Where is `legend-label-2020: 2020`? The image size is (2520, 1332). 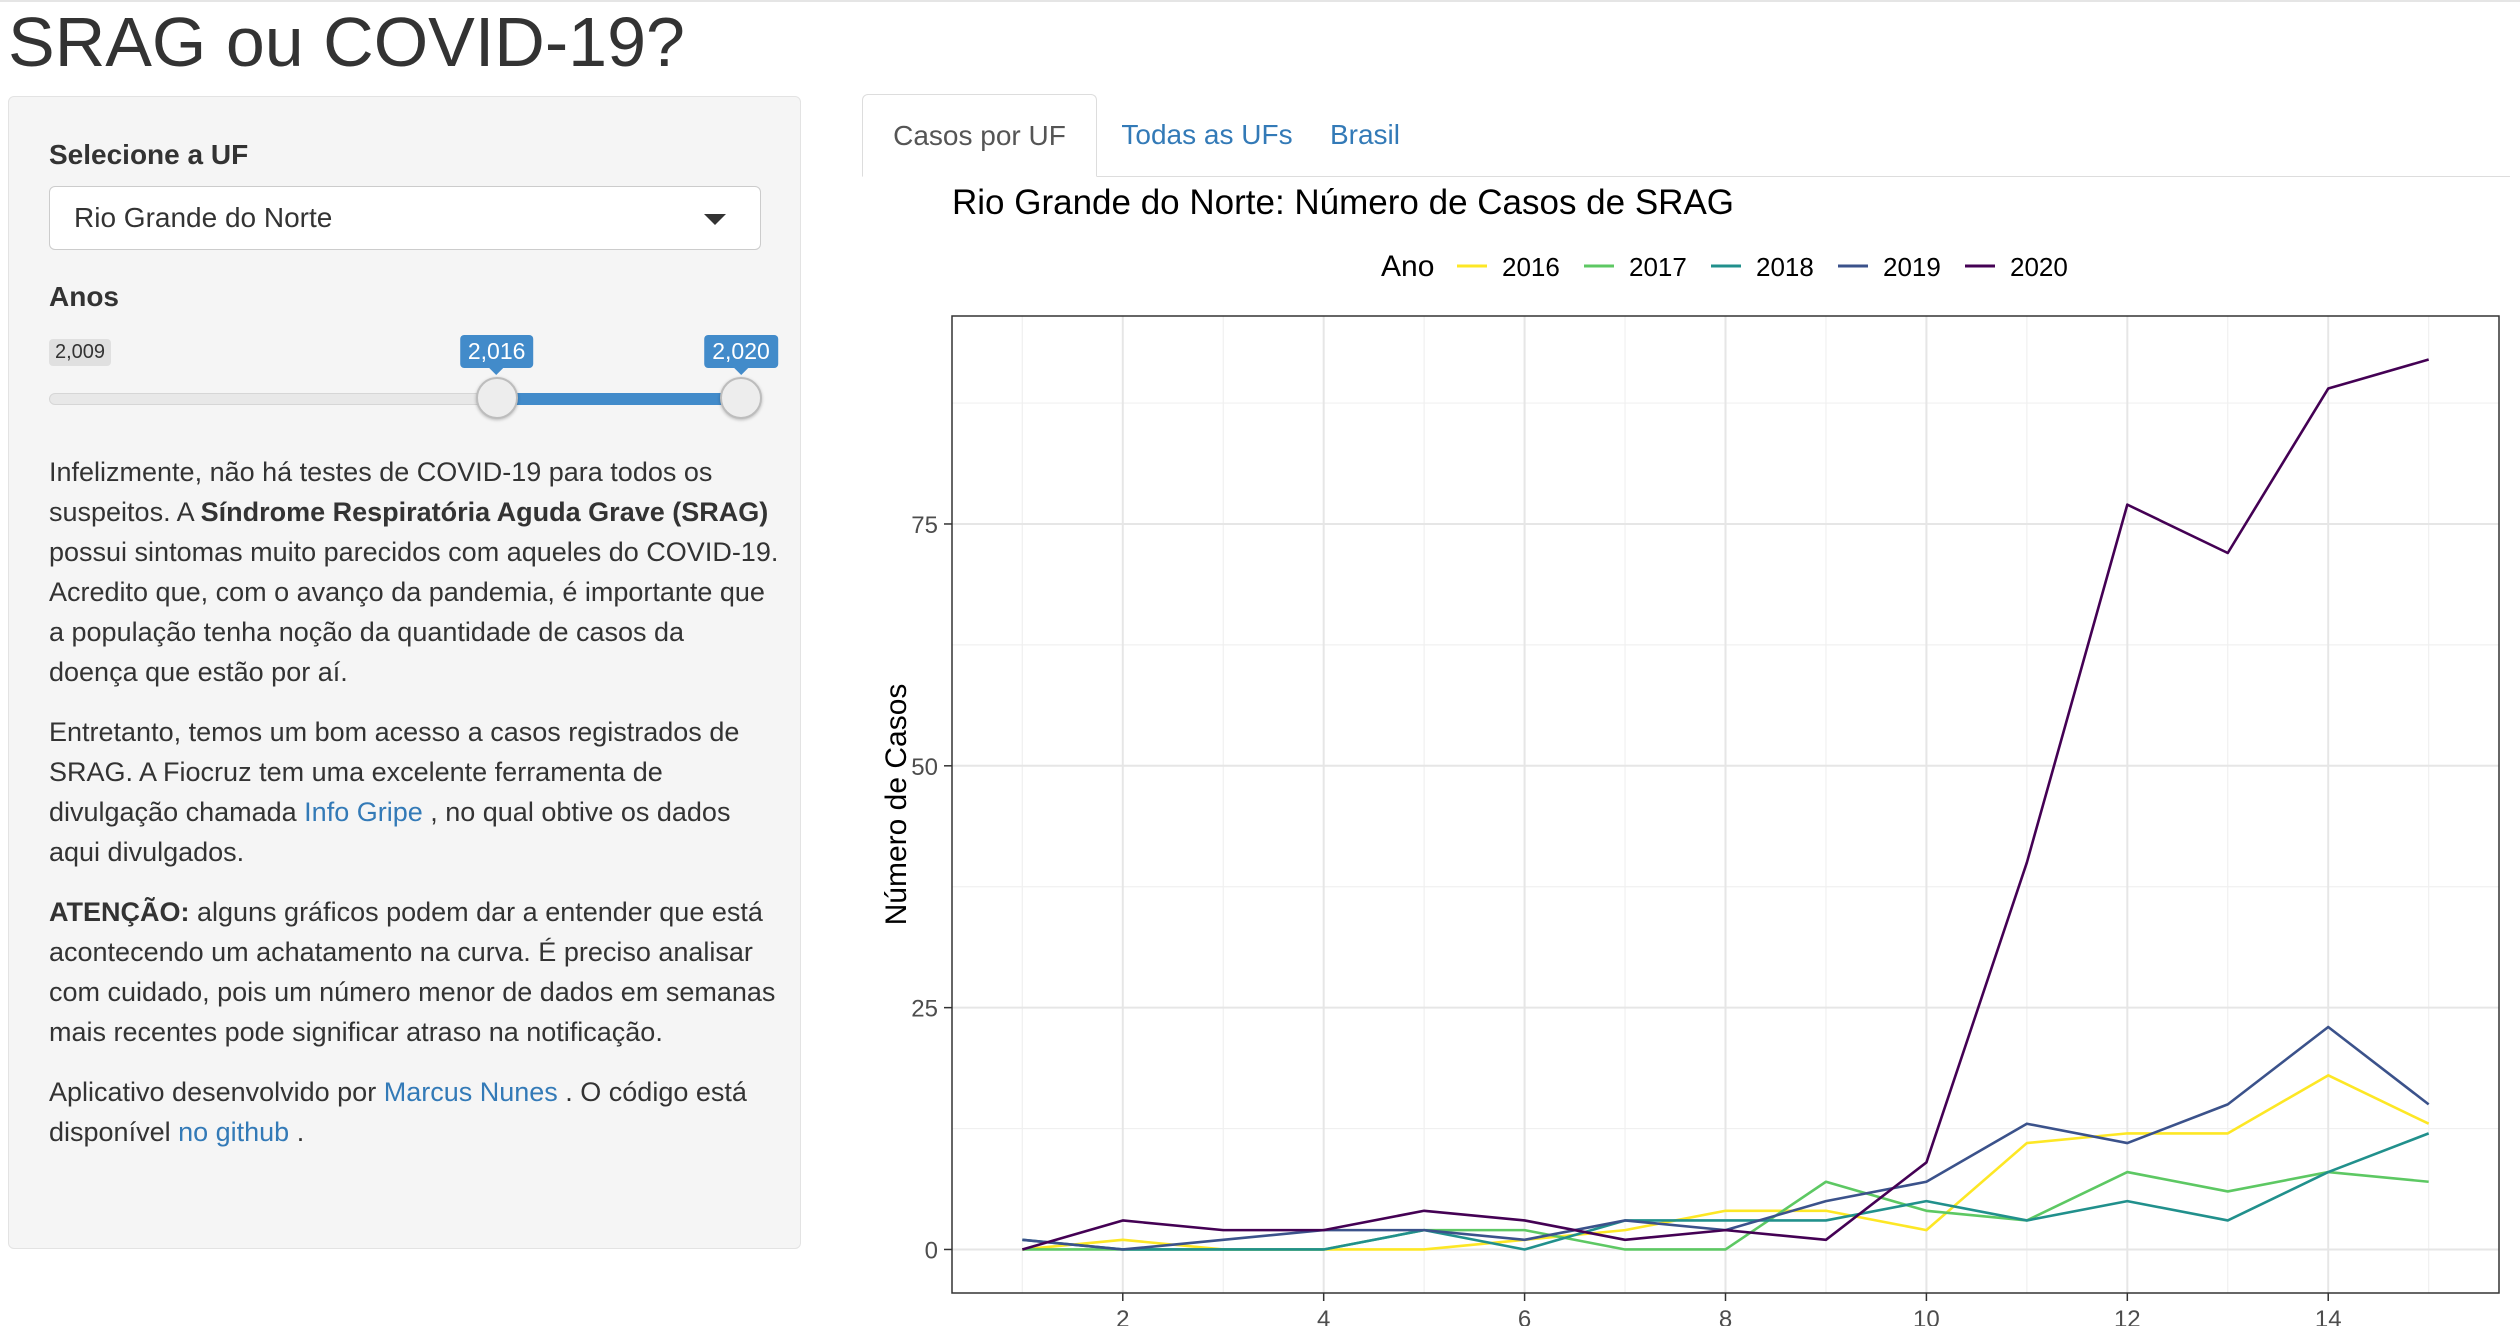
legend-label-2020: 2020 is located at coordinates (2039, 267).